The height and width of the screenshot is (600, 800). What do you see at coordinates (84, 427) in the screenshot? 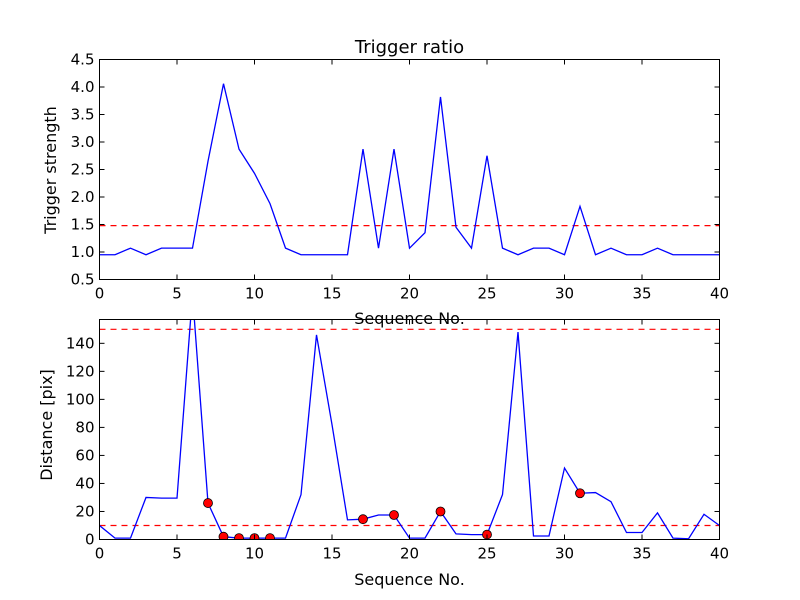
I see `y-tick-label: 80` at bounding box center [84, 427].